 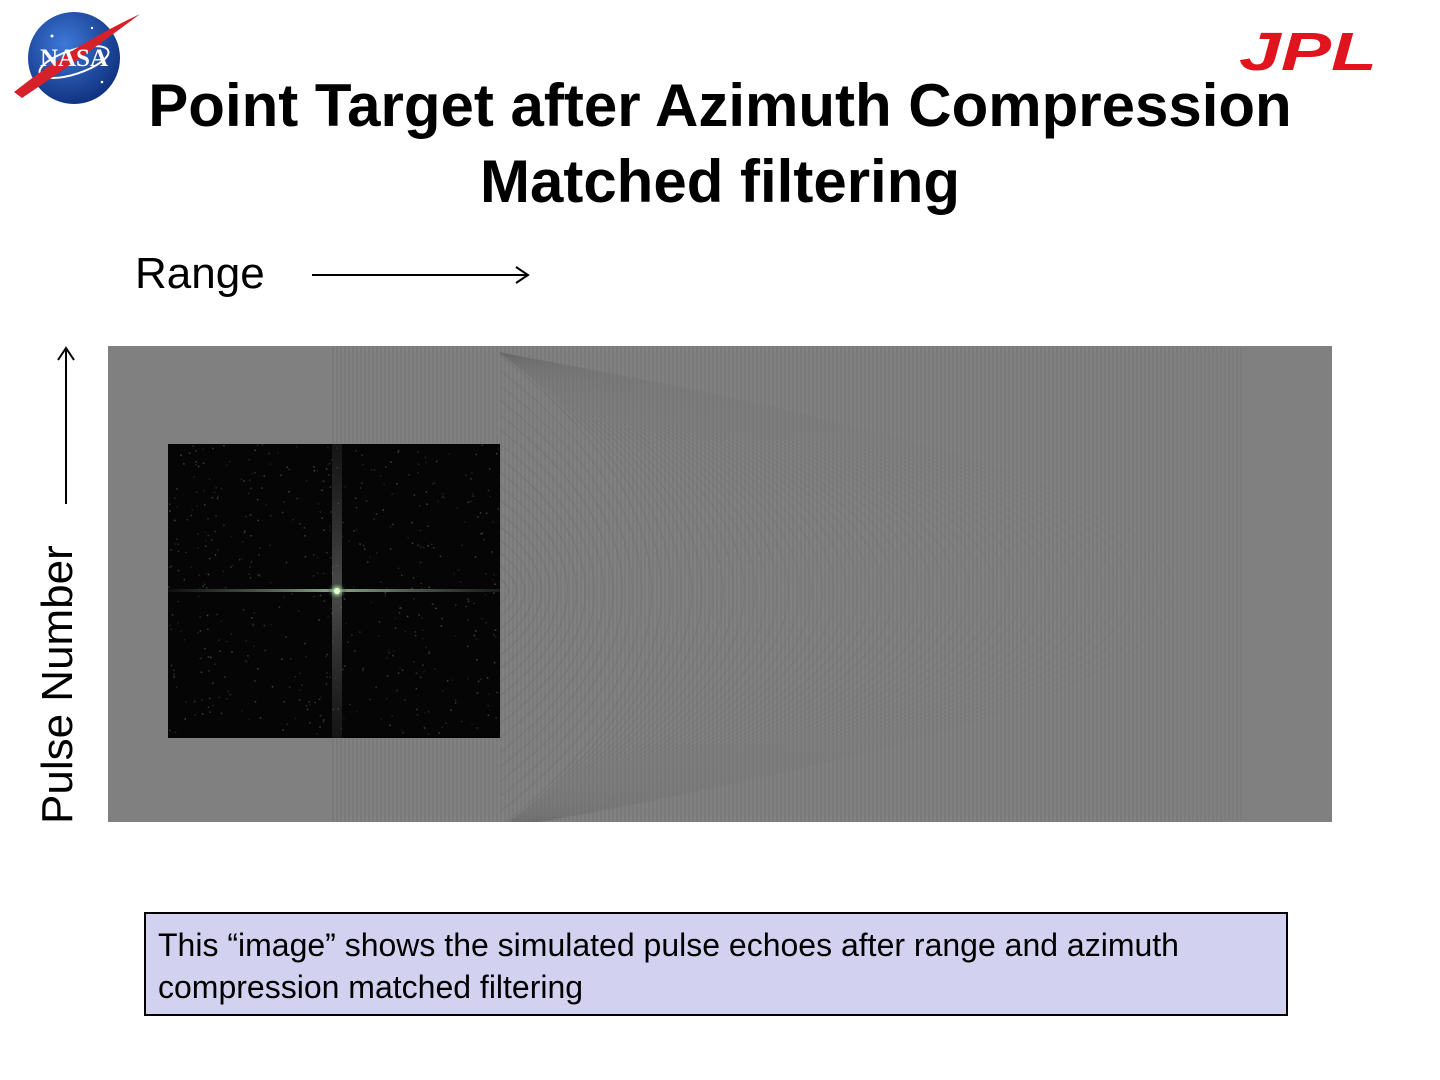 What do you see at coordinates (421, 275) in the screenshot?
I see `range-arrow-icon` at bounding box center [421, 275].